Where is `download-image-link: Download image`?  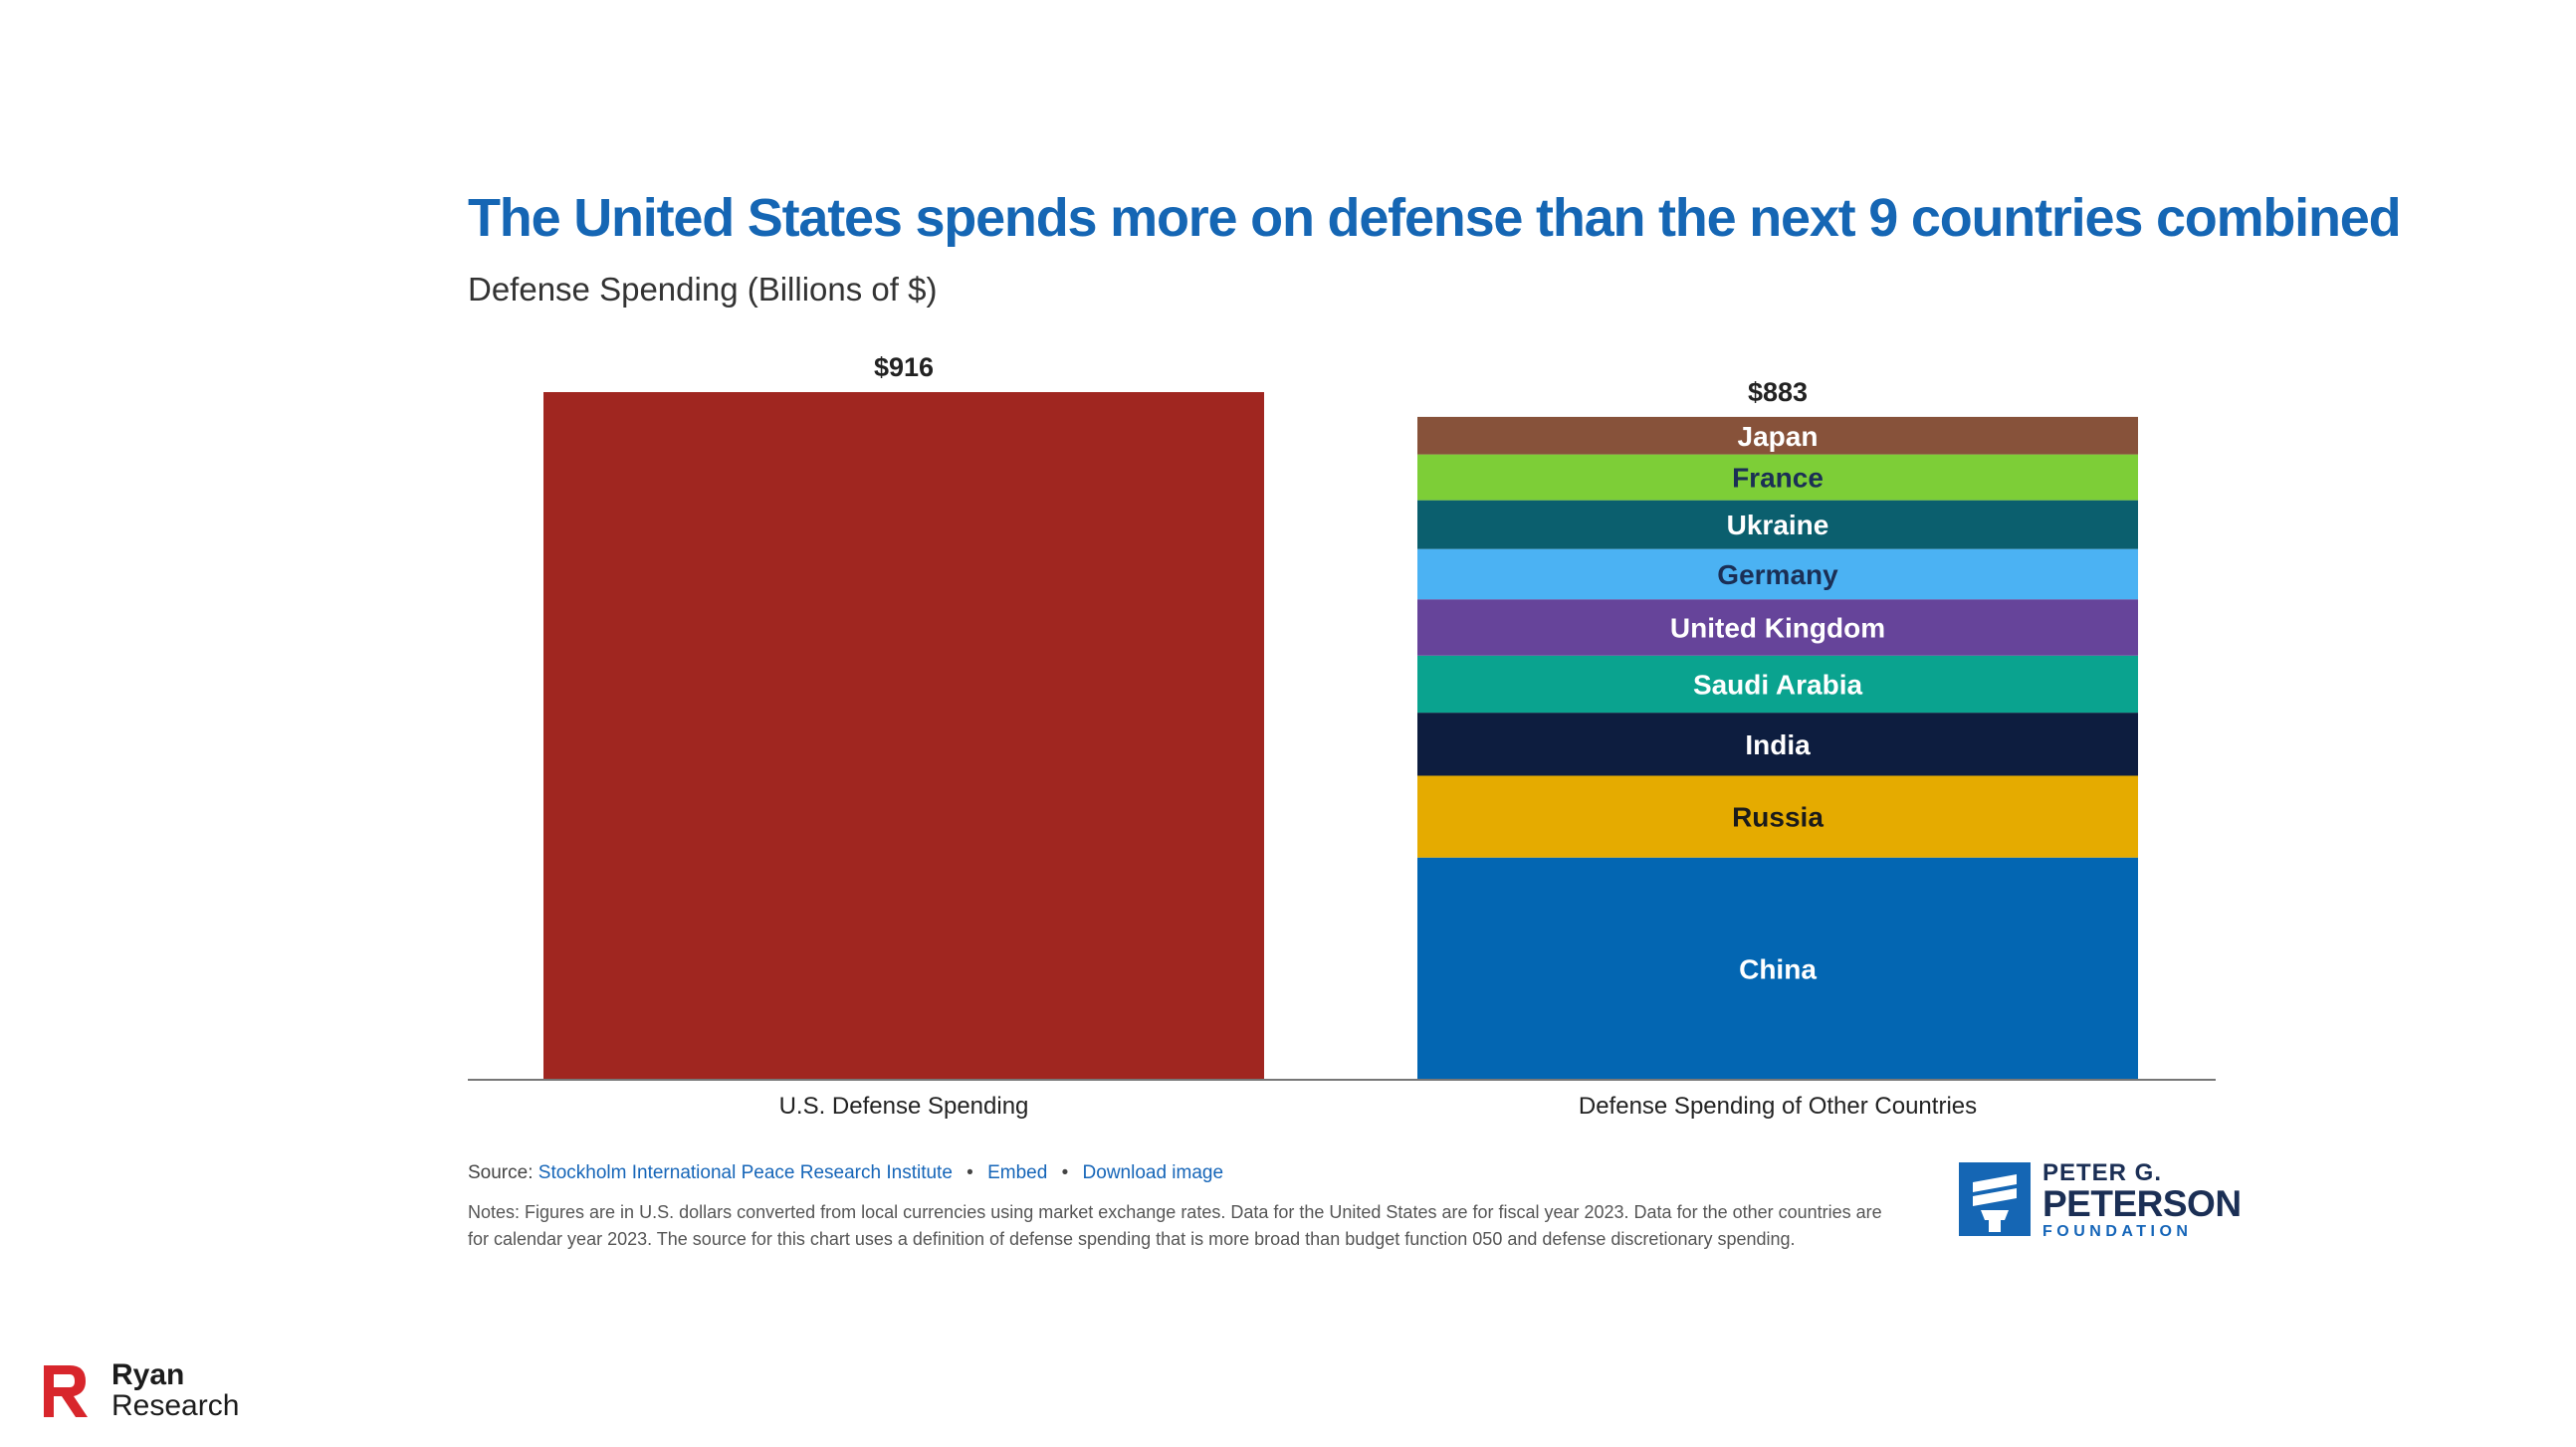 download-image-link: Download image is located at coordinates (1153, 1172).